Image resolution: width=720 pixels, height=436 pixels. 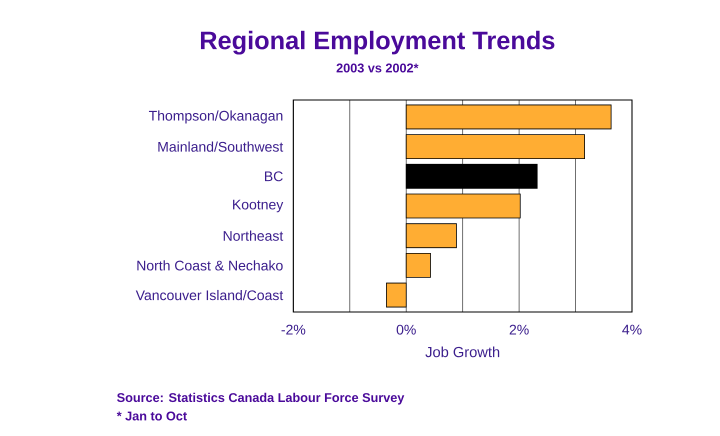 What do you see at coordinates (210, 265) in the screenshot?
I see `y-tick-label: North Coast & Nechako` at bounding box center [210, 265].